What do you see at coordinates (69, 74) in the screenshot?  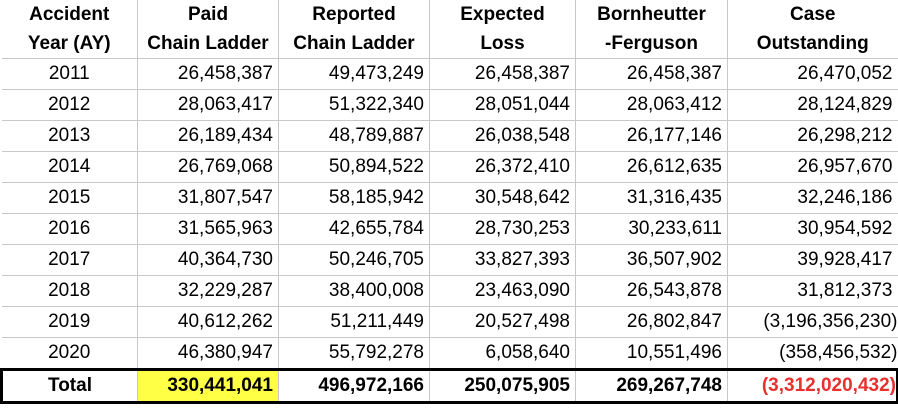 I see `cell-year: 2011` at bounding box center [69, 74].